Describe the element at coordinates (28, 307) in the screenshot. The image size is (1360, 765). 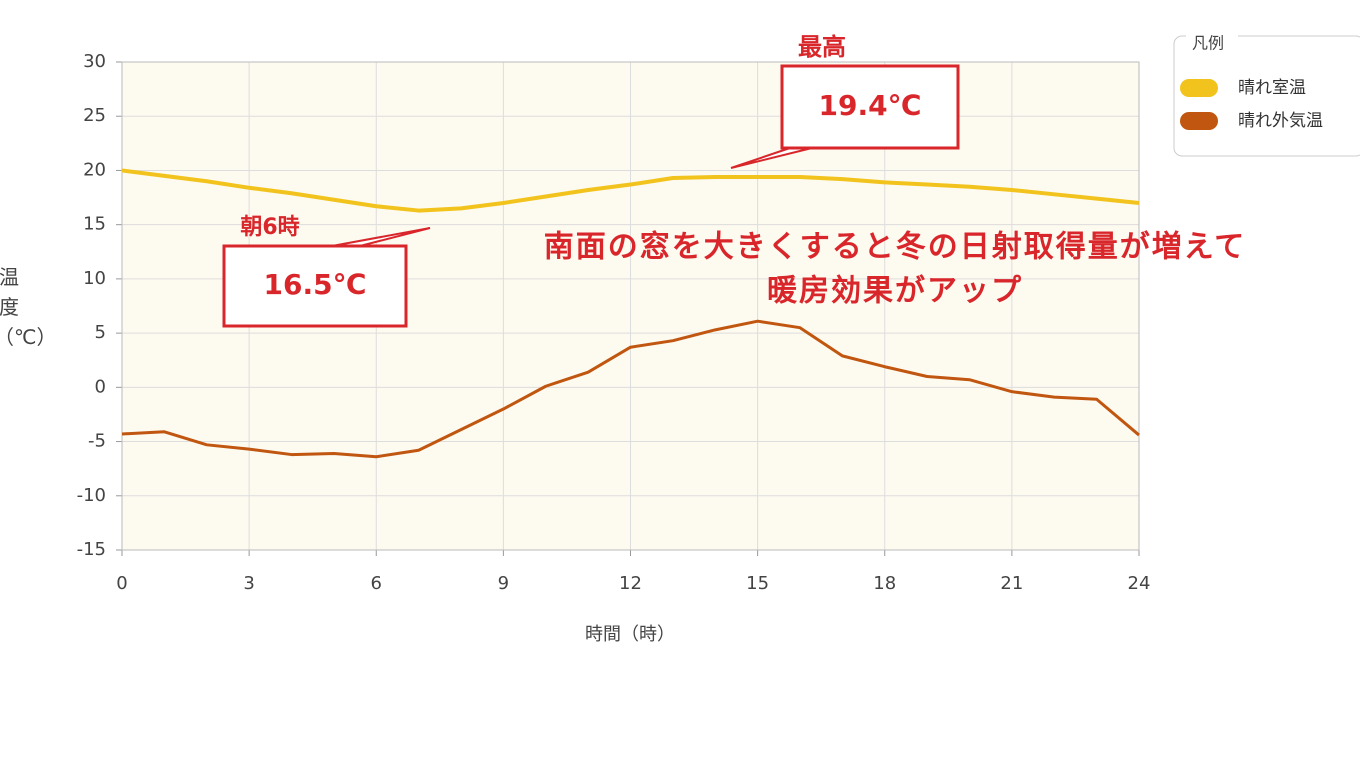
I see `y-axis-label: 温度（℃）` at that location.